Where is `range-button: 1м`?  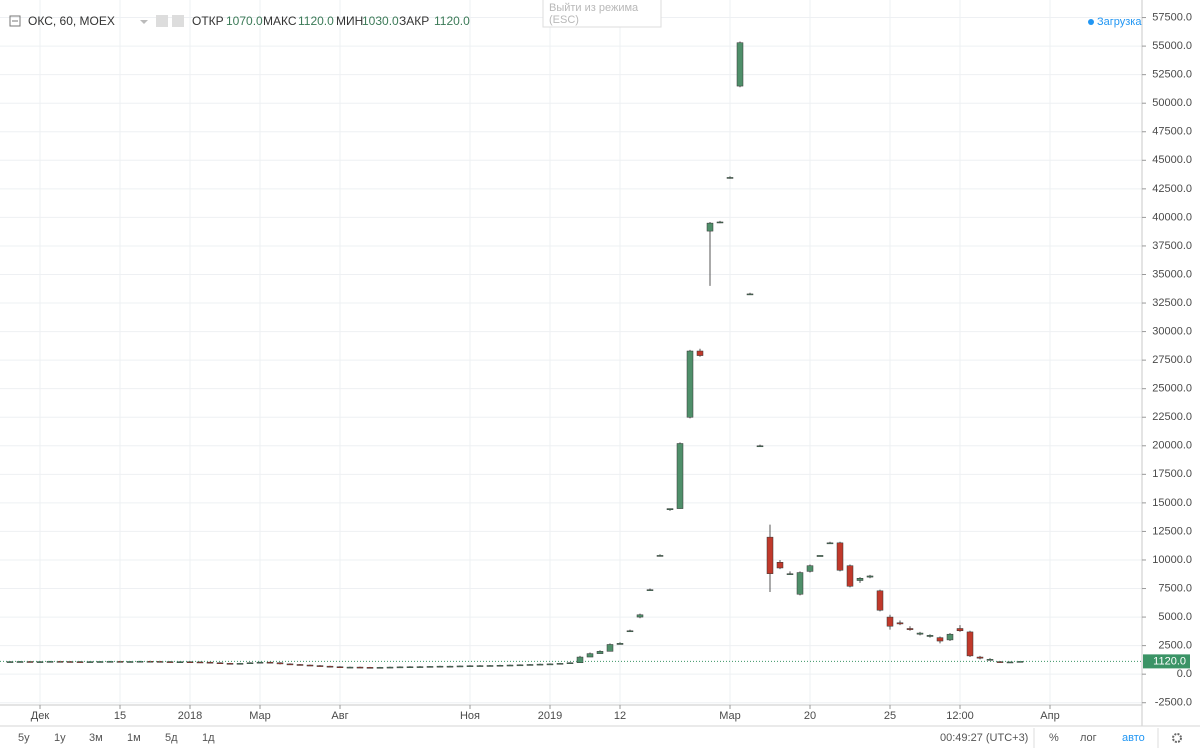
range-button: 1м is located at coordinates (134, 738).